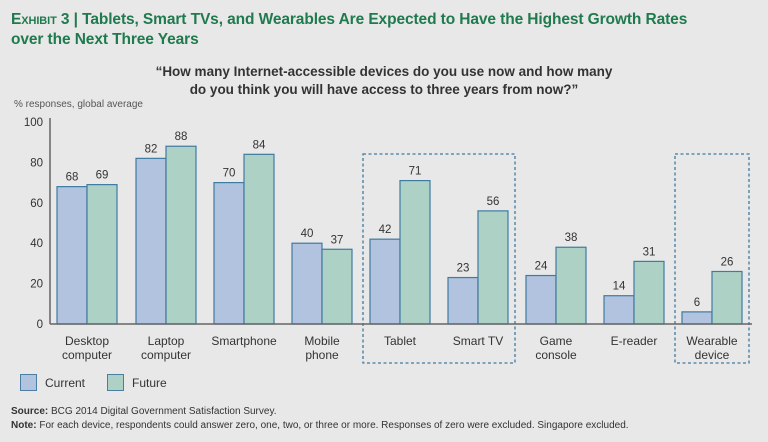  What do you see at coordinates (415, 172) in the screenshot?
I see `data-label-future: 71` at bounding box center [415, 172].